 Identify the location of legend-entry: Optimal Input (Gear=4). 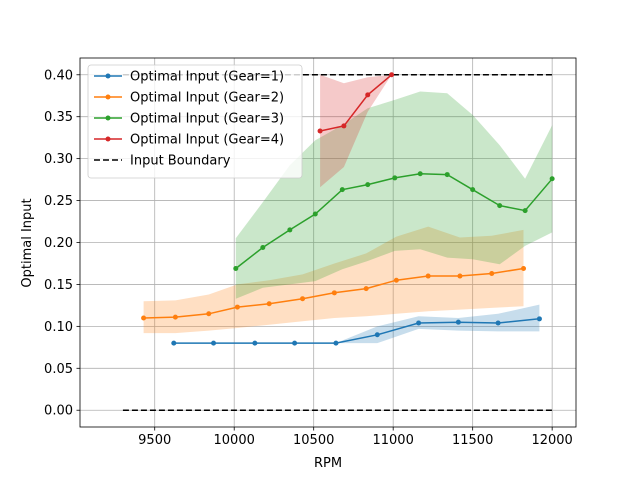
(189, 140).